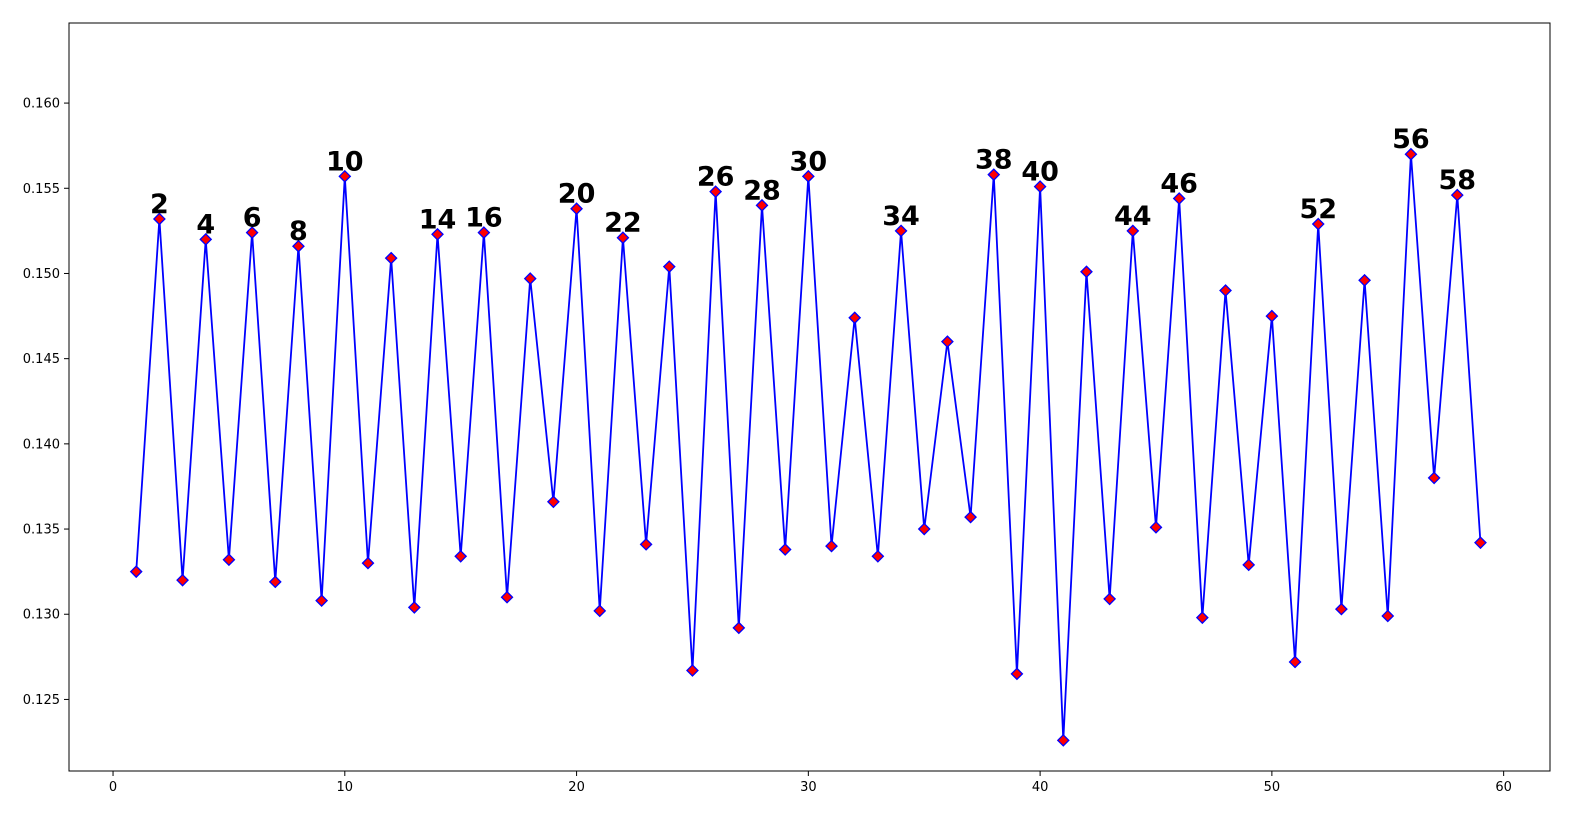 The height and width of the screenshot is (814, 1575). Describe the element at coordinates (252, 218) in the screenshot. I see `peak-label: 6` at that location.